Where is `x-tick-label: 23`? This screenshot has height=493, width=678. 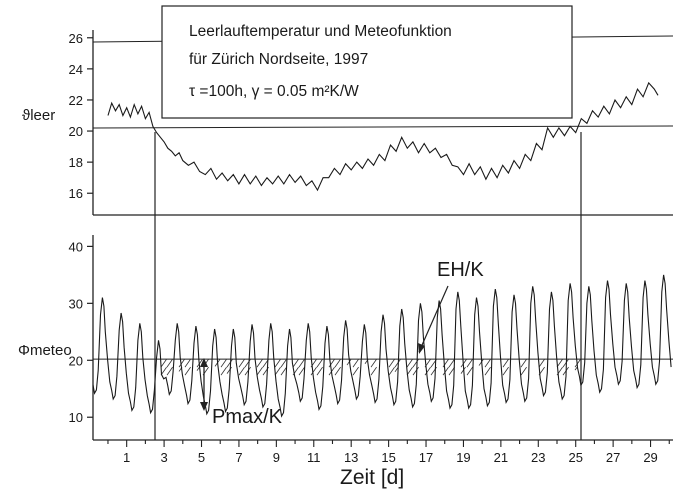 x-tick-label: 23 is located at coordinates (538, 457).